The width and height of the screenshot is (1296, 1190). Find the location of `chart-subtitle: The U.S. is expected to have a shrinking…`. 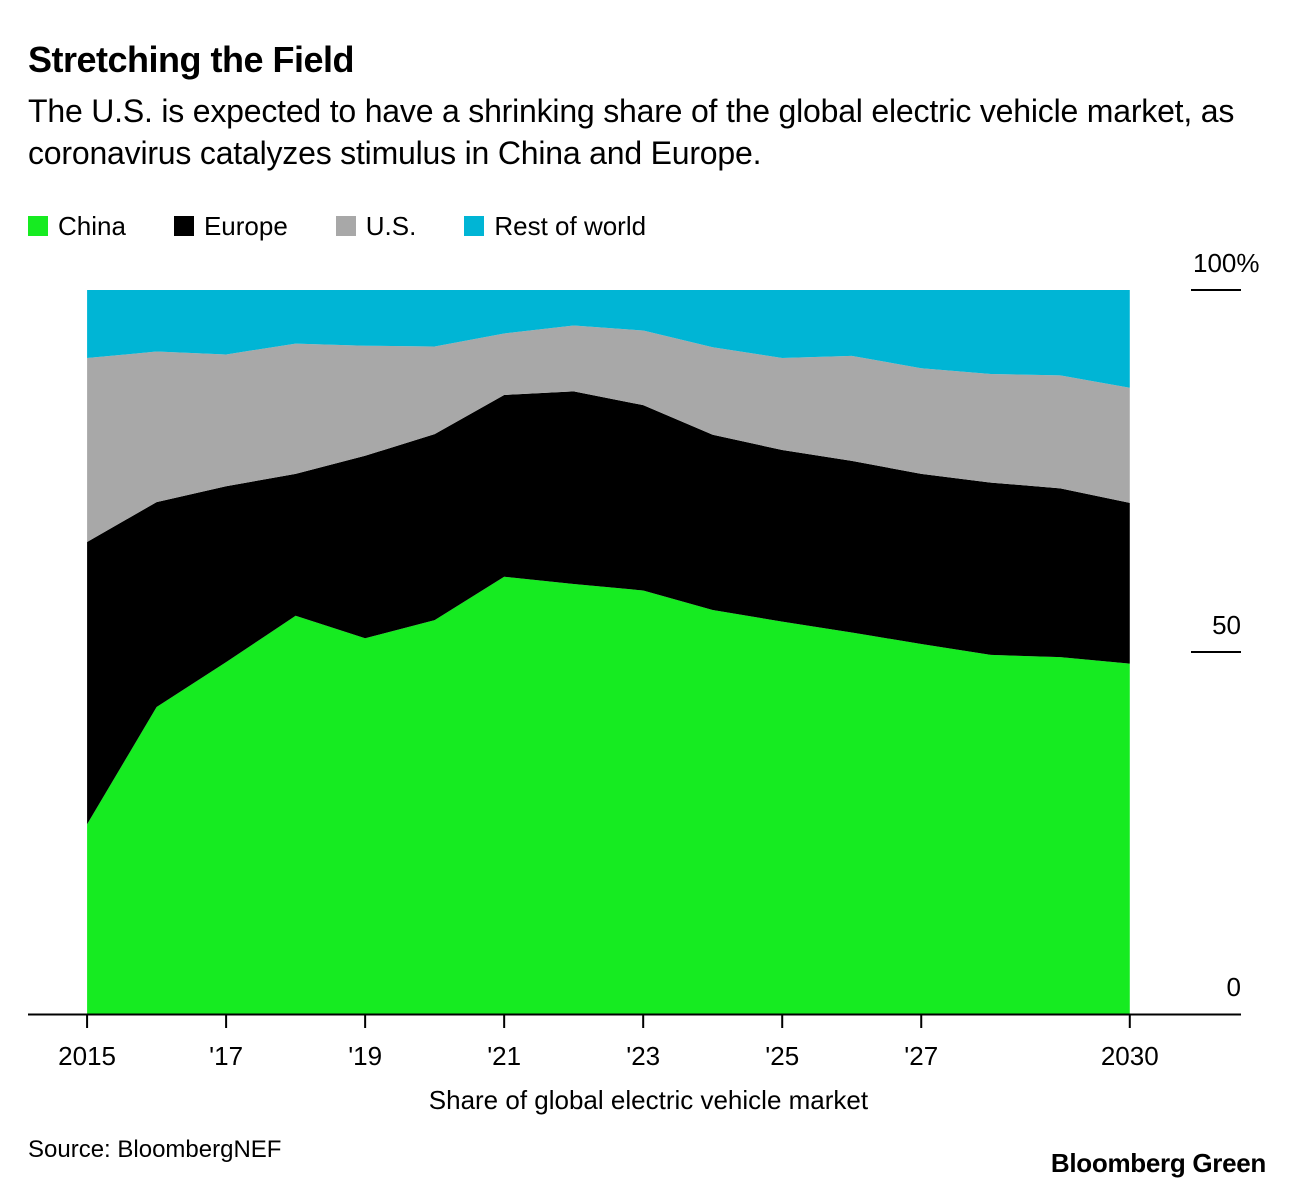

chart-subtitle: The U.S. is expected to have a shrinking… is located at coordinates (631, 132).